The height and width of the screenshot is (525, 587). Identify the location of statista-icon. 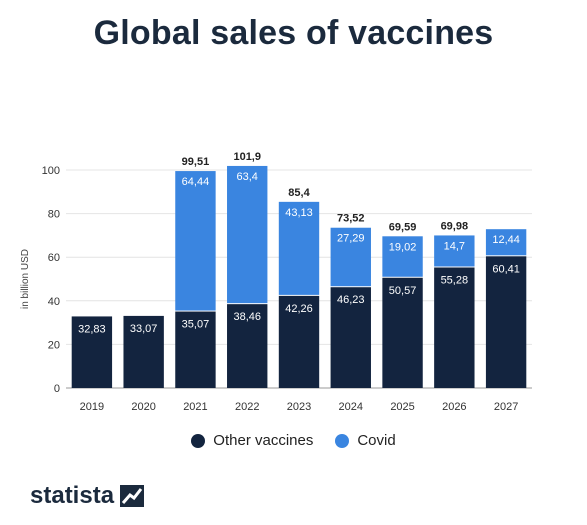
(132, 496).